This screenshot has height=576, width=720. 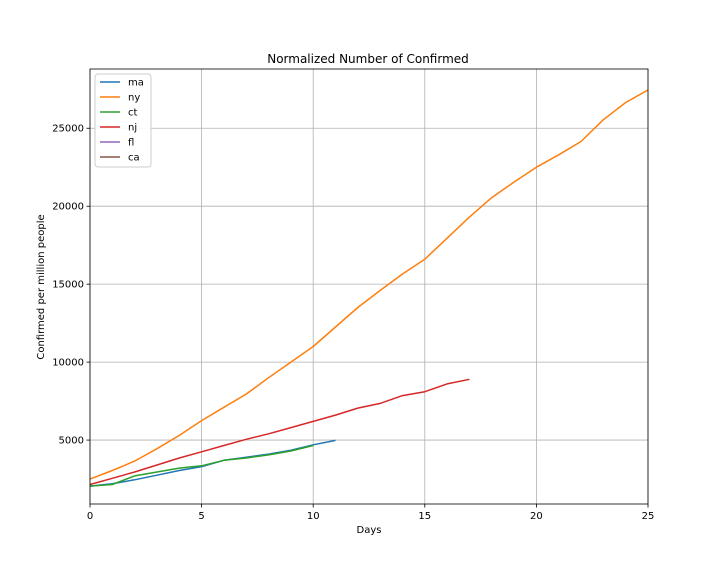 I want to click on legend-label-fl: fl, so click(x=131, y=143).